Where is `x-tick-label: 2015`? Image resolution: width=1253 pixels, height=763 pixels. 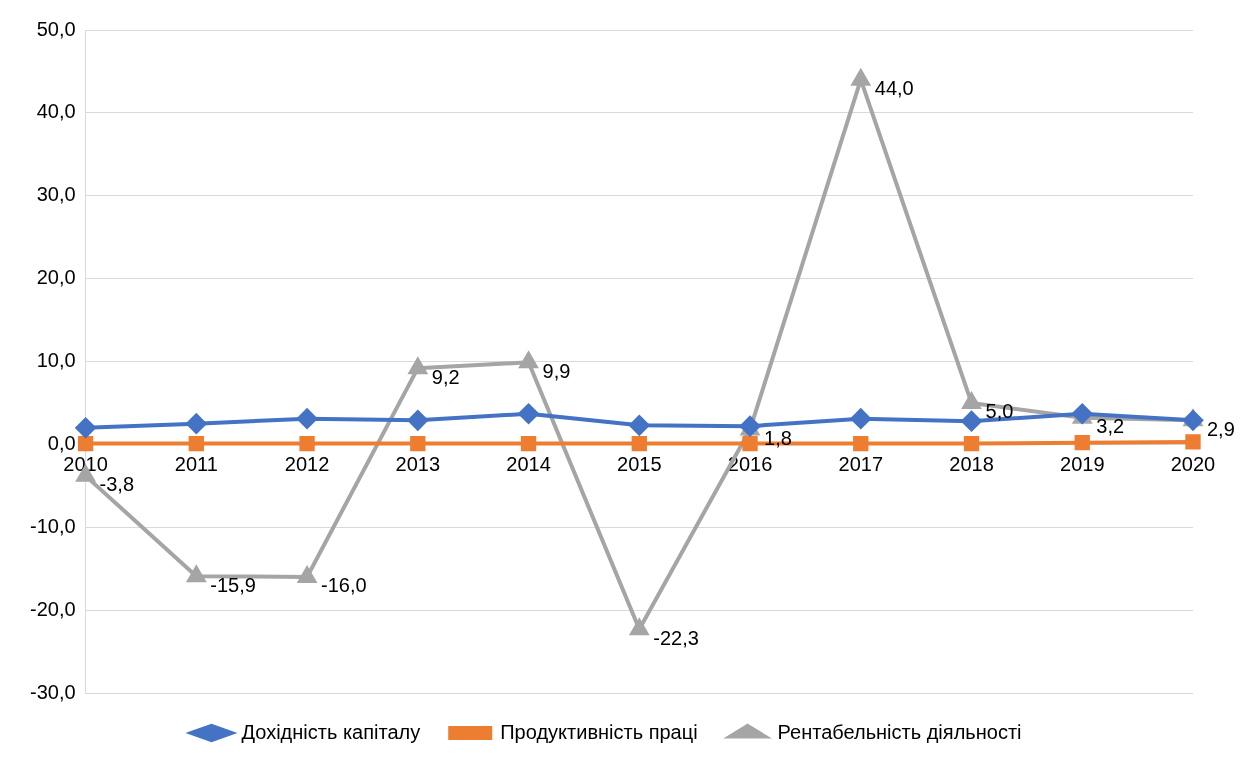
x-tick-label: 2015 is located at coordinates (639, 463).